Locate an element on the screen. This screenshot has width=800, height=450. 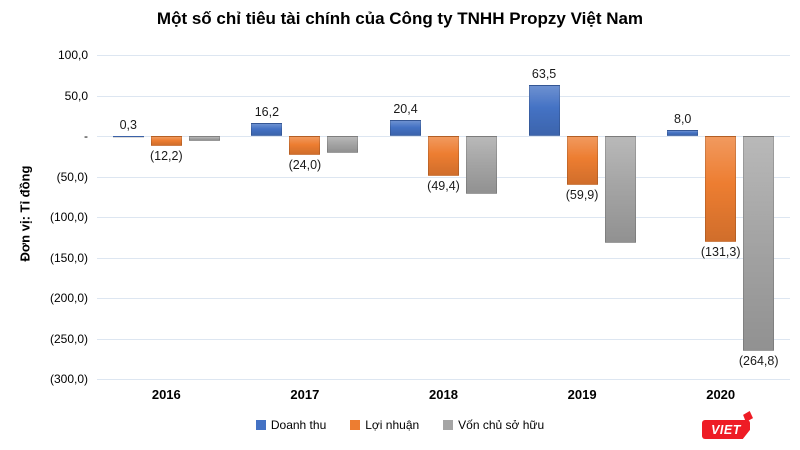
gridline--150 is located at coordinates (443, 258).